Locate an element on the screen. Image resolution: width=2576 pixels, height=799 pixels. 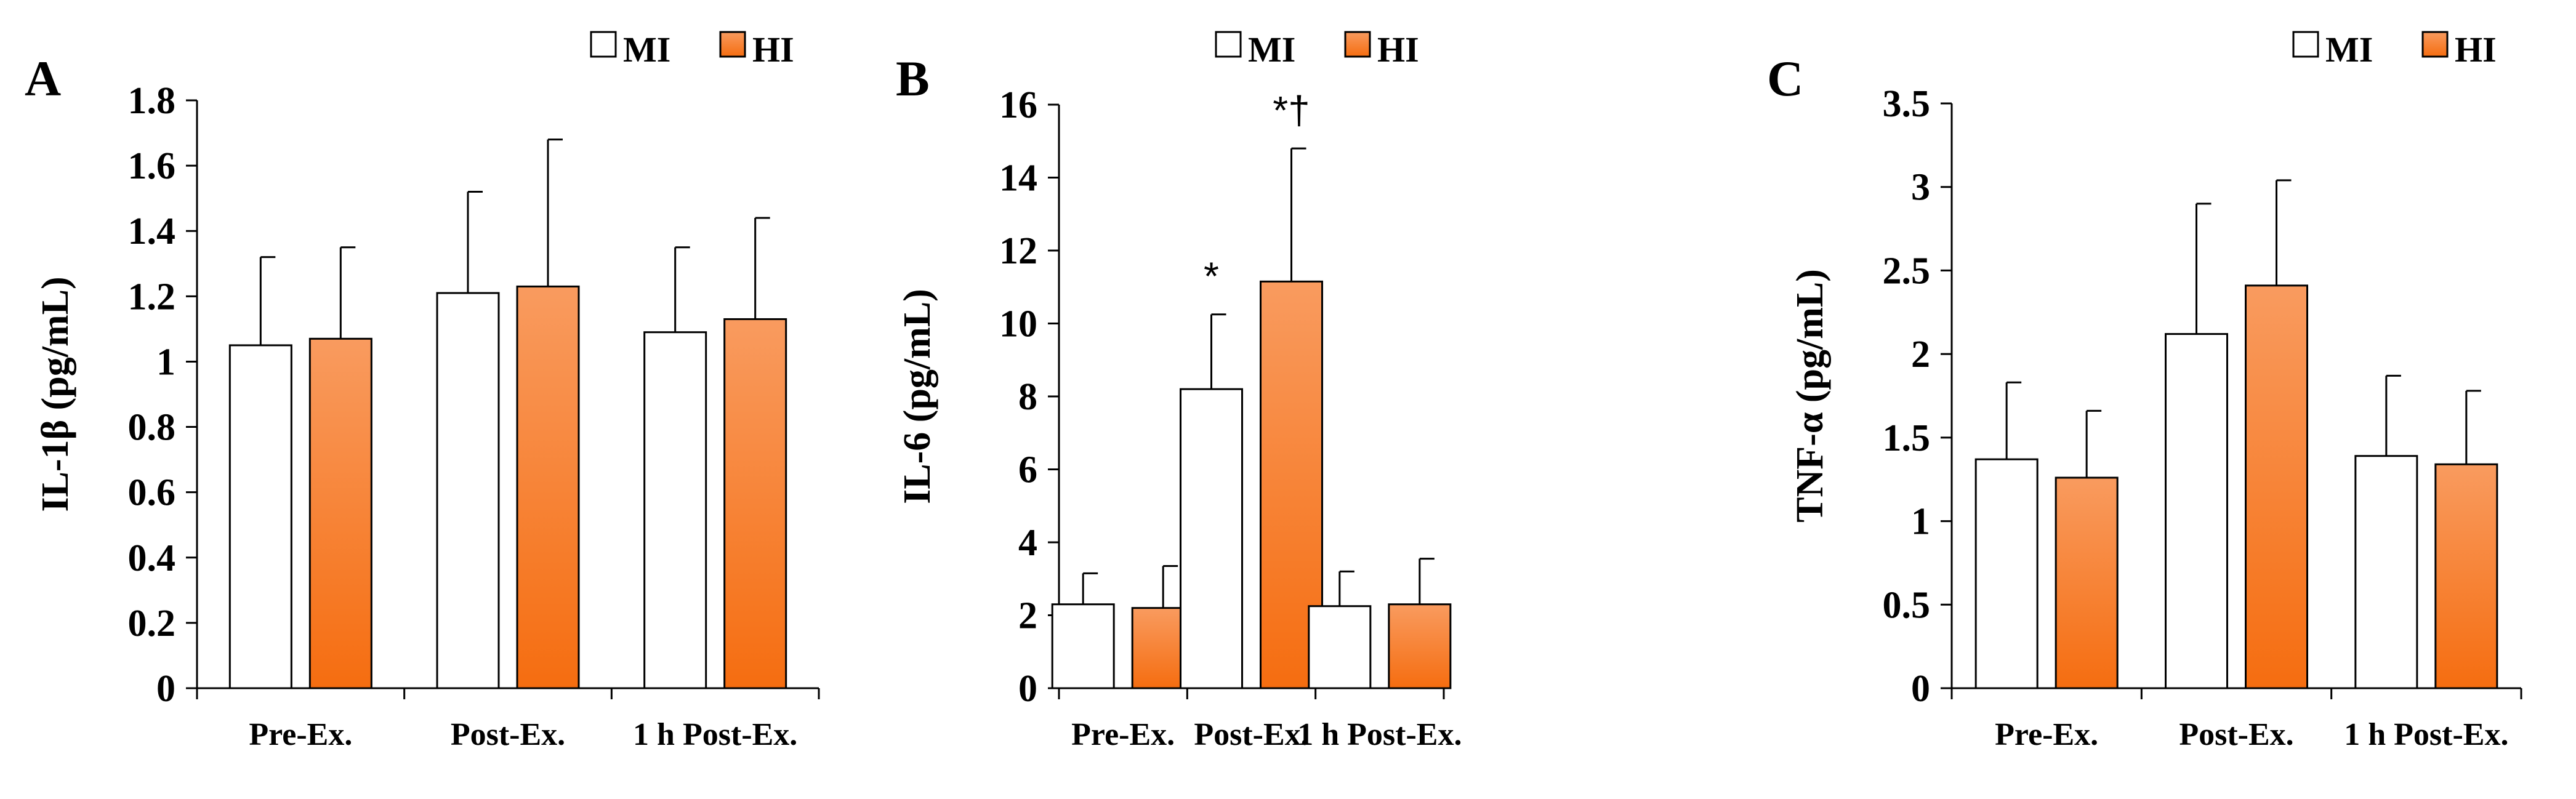
y-tick-label: 0.5 is located at coordinates (1907, 605).